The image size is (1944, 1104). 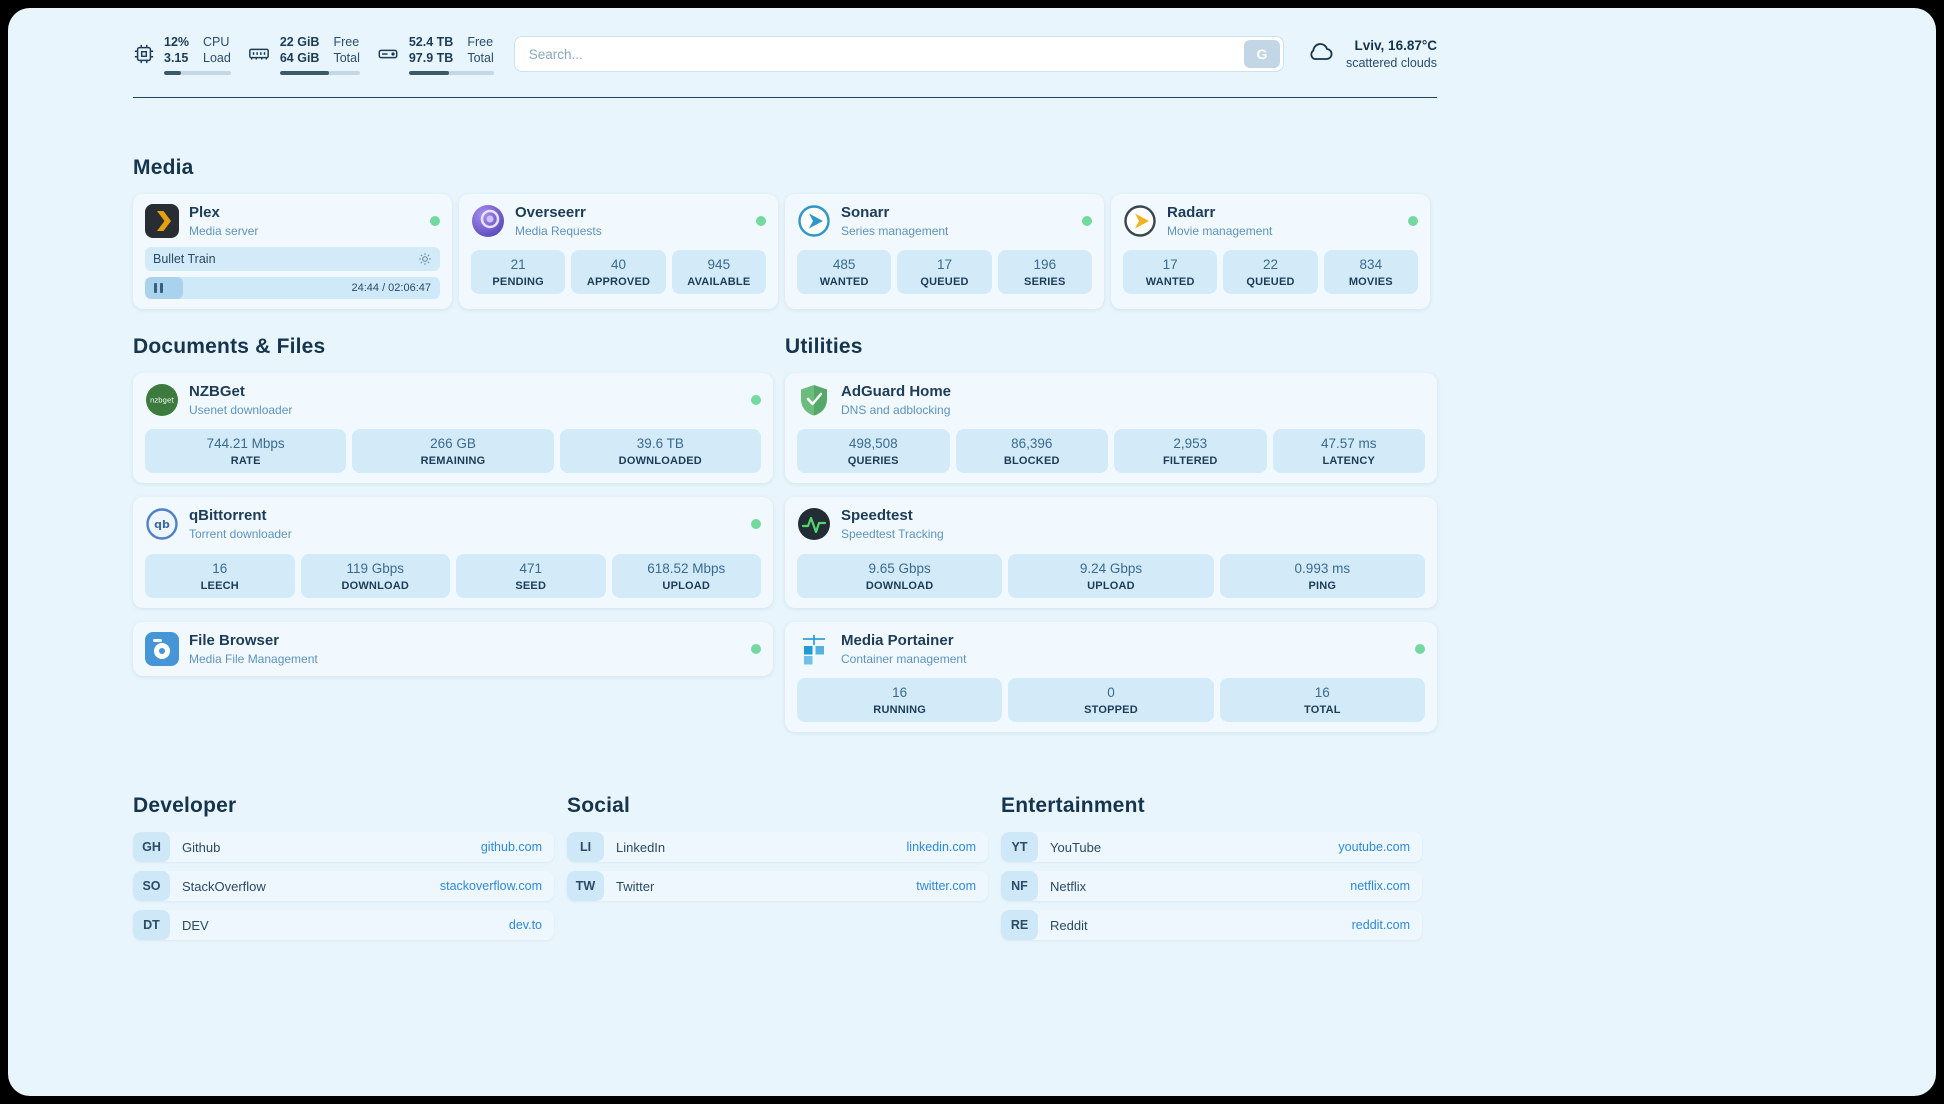 What do you see at coordinates (1370, 271) in the screenshot?
I see `stat-box: 834 MOVIES` at bounding box center [1370, 271].